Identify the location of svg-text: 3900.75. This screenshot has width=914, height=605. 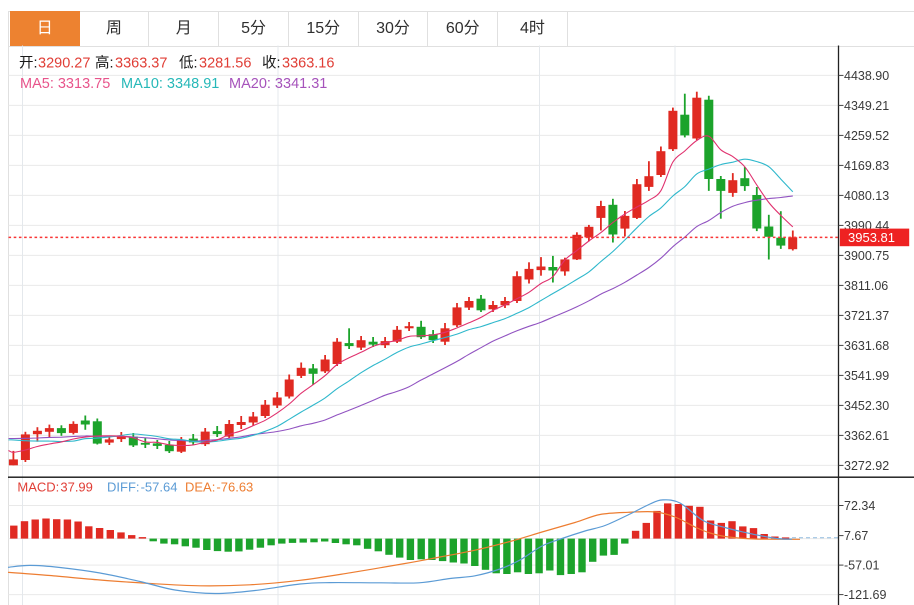
(866, 256).